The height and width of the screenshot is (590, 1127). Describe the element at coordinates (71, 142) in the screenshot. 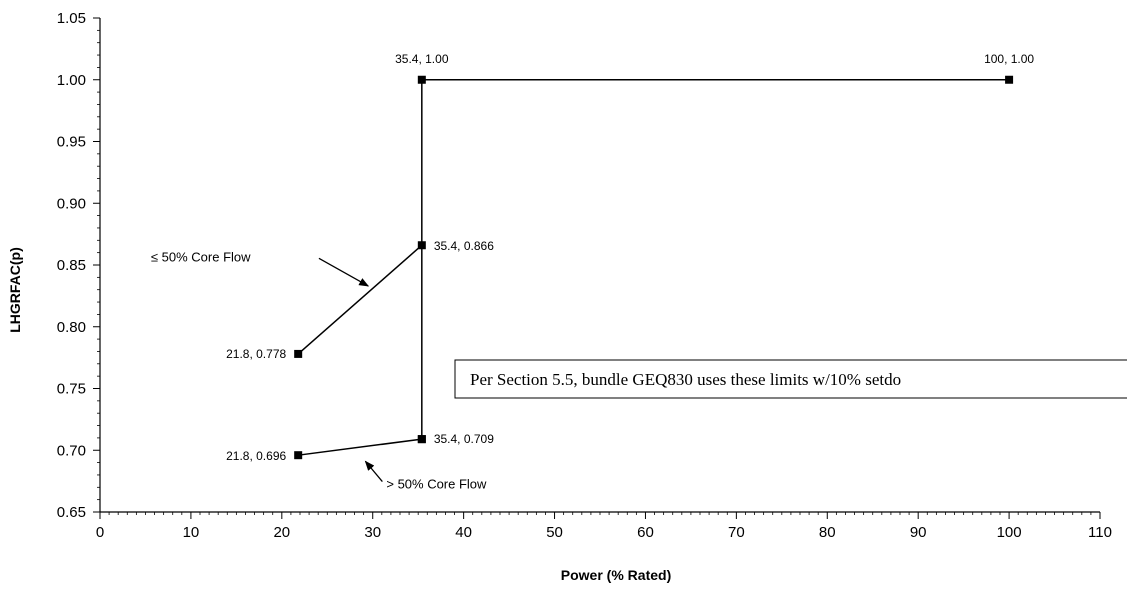

I see `y-tick-label: 0.95` at that location.